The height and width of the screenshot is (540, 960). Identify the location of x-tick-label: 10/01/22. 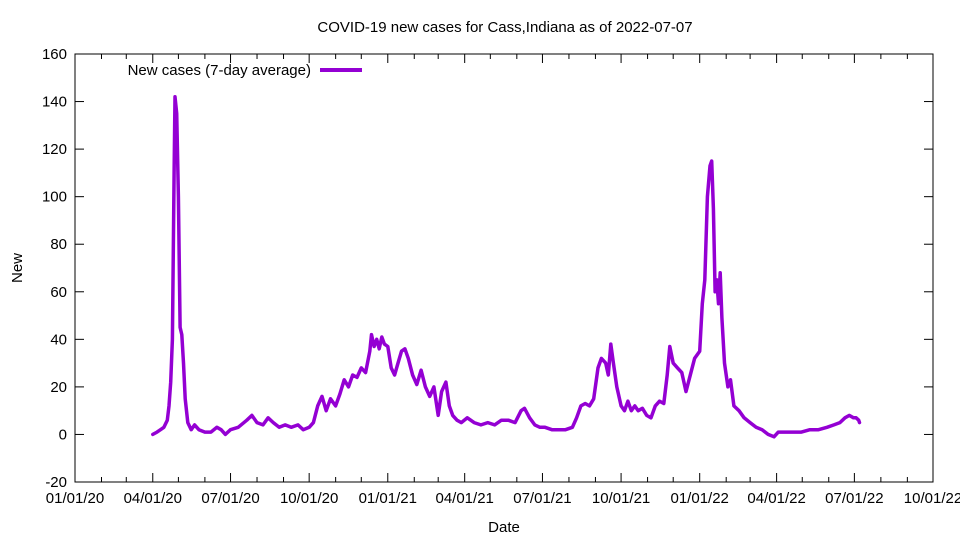
(932, 498).